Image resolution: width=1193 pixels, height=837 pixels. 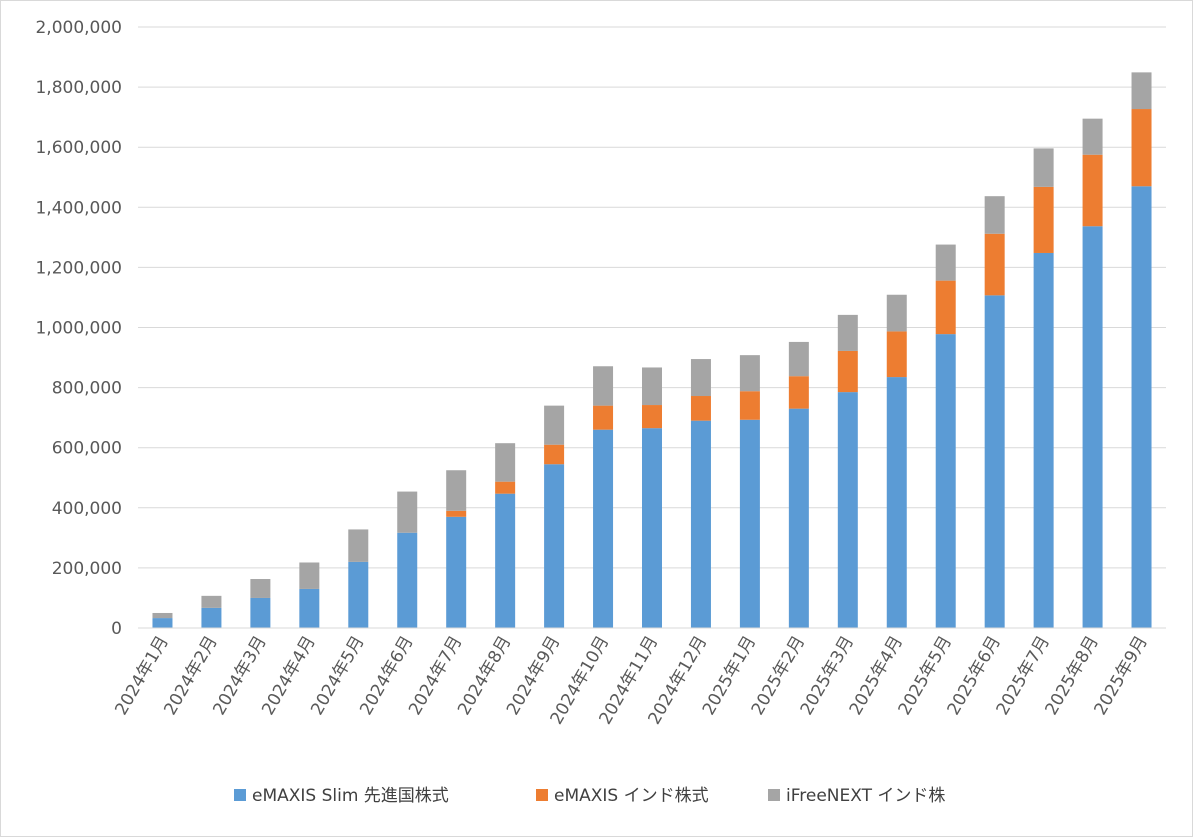 I want to click on y-tick-label: 800,000, so click(x=87, y=389).